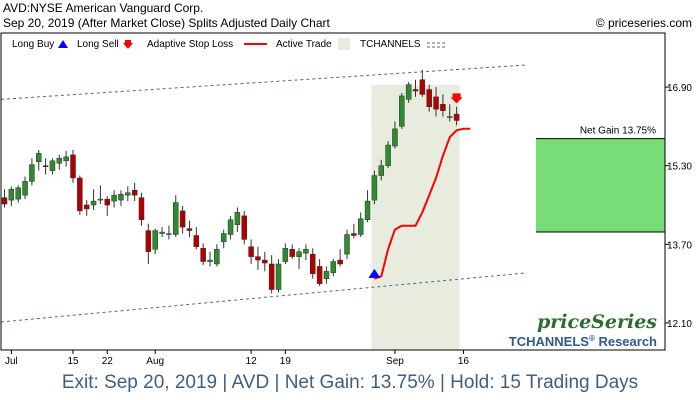 The width and height of the screenshot is (700, 400). What do you see at coordinates (264, 82) in the screenshot?
I see `tchannel-upper-line` at bounding box center [264, 82].